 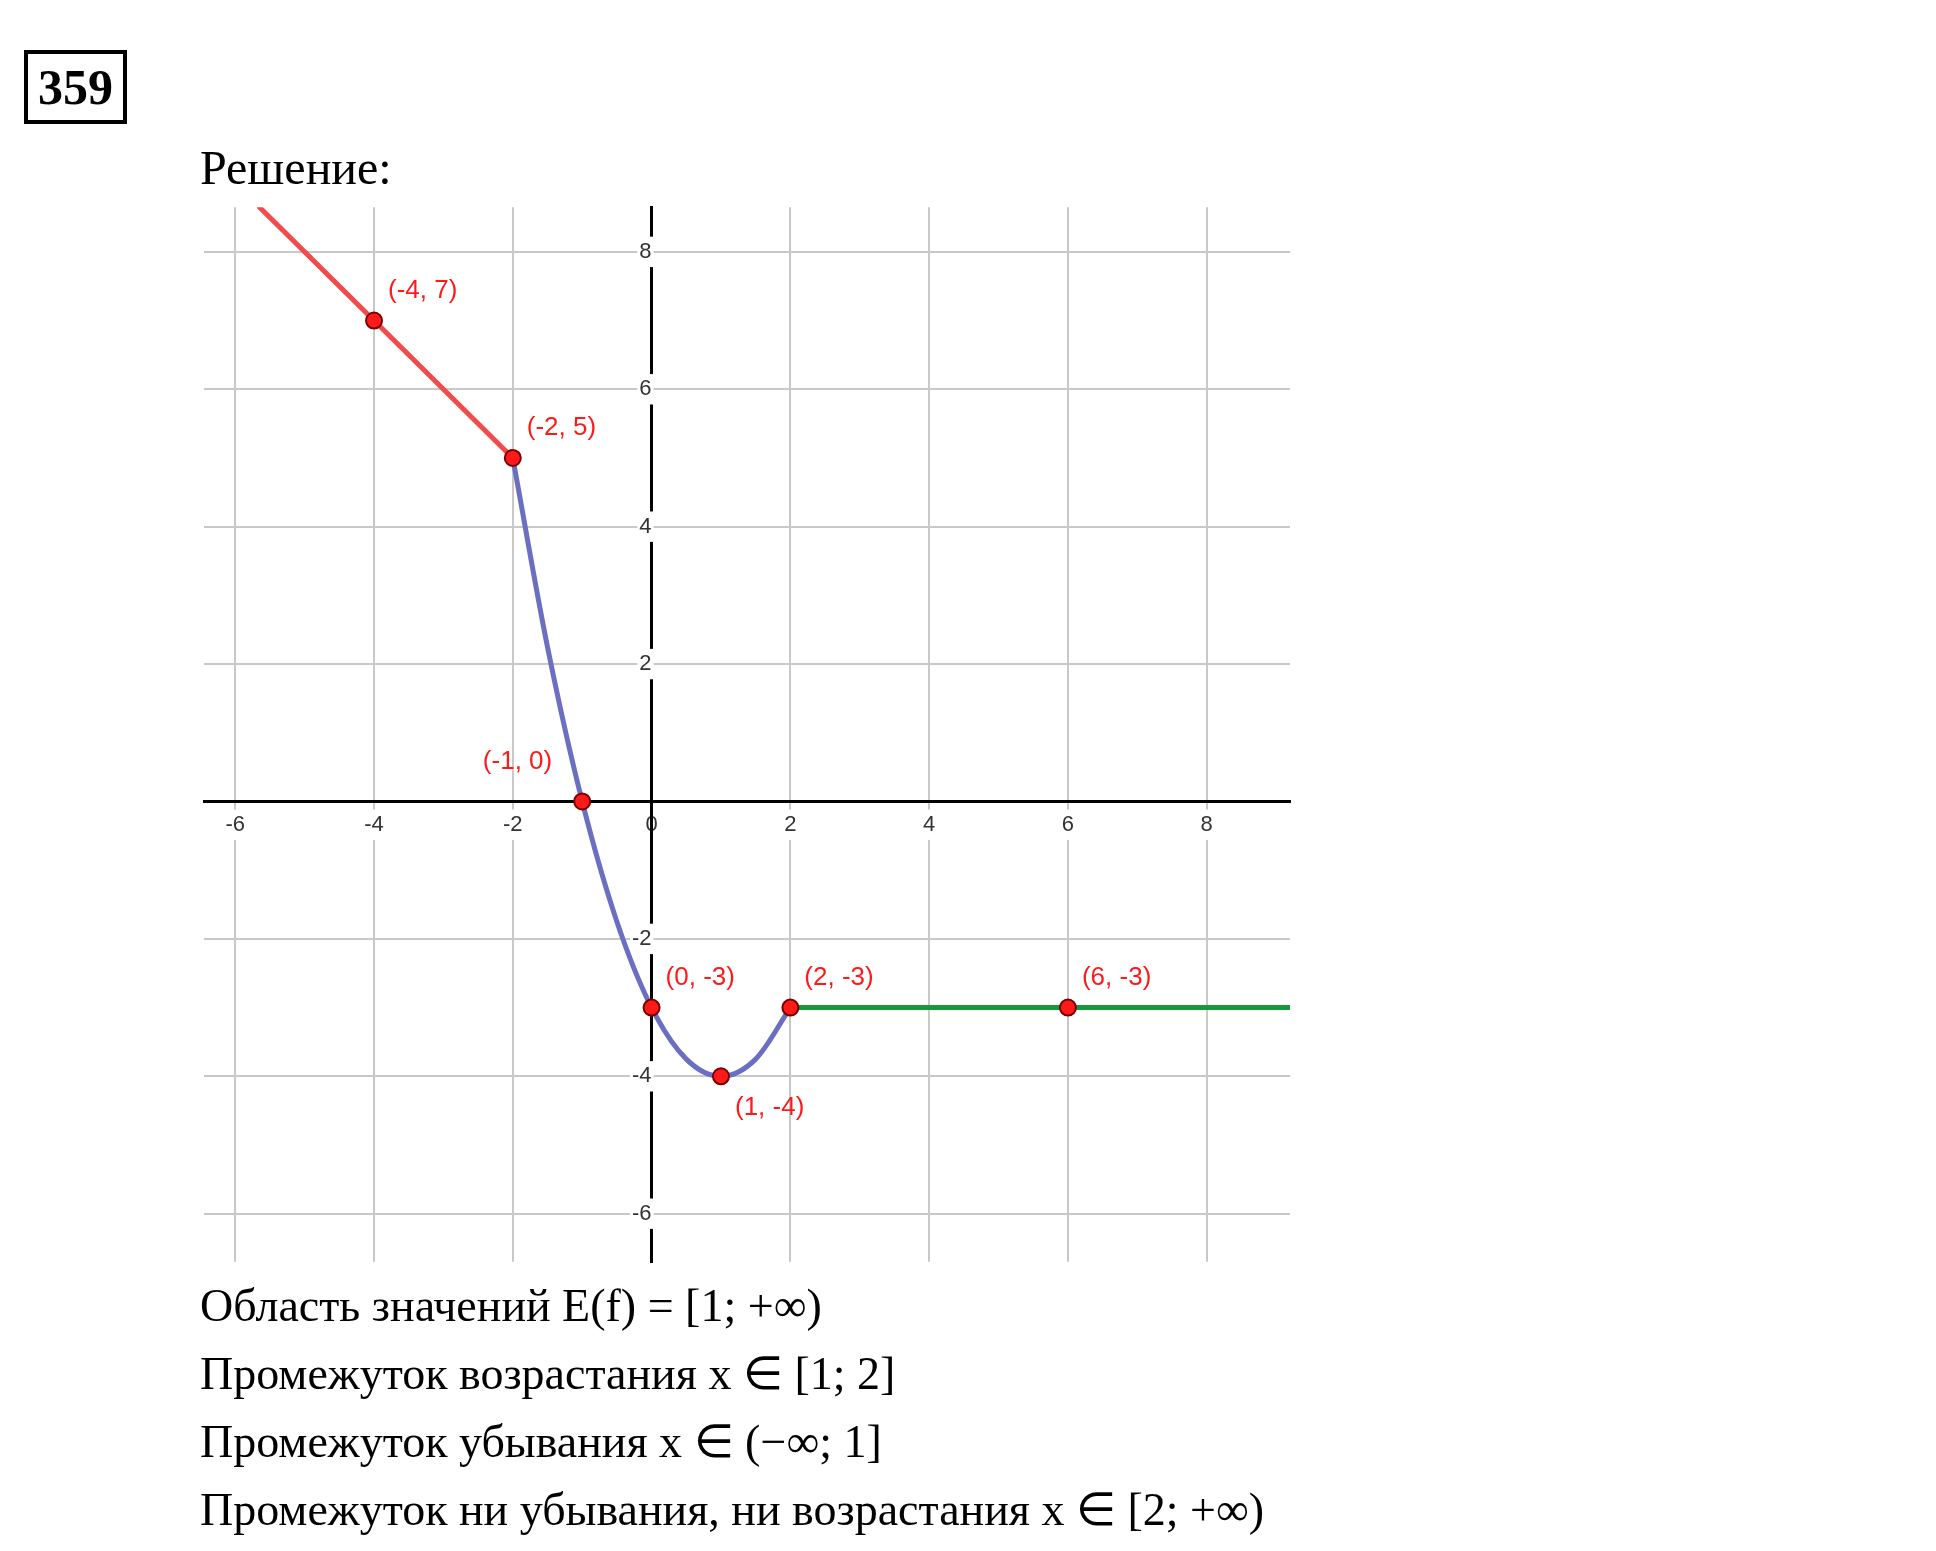 I want to click on x-tick-label: 2, so click(x=790, y=823).